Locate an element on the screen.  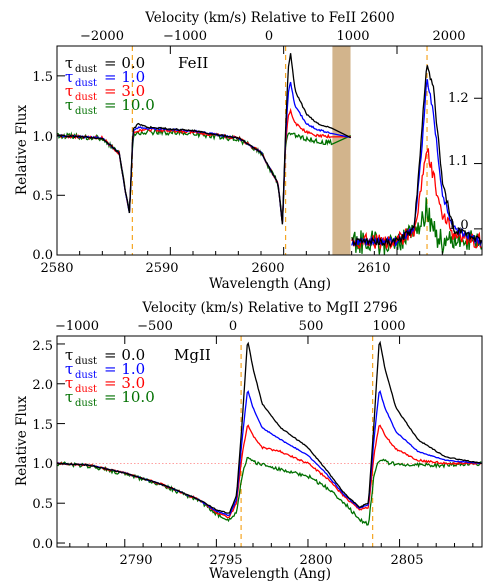
feii-right-ticks: 1.0 1.1 1.2 is located at coordinates (458, 162).